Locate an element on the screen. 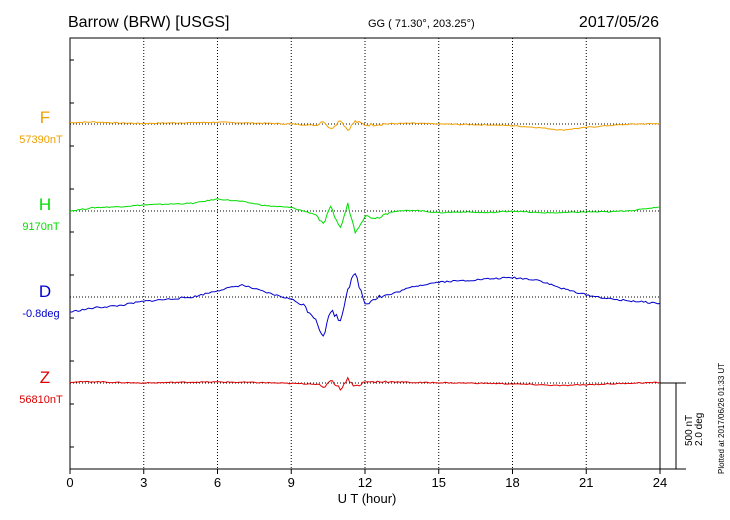  series-line-Z is located at coordinates (365, 383).